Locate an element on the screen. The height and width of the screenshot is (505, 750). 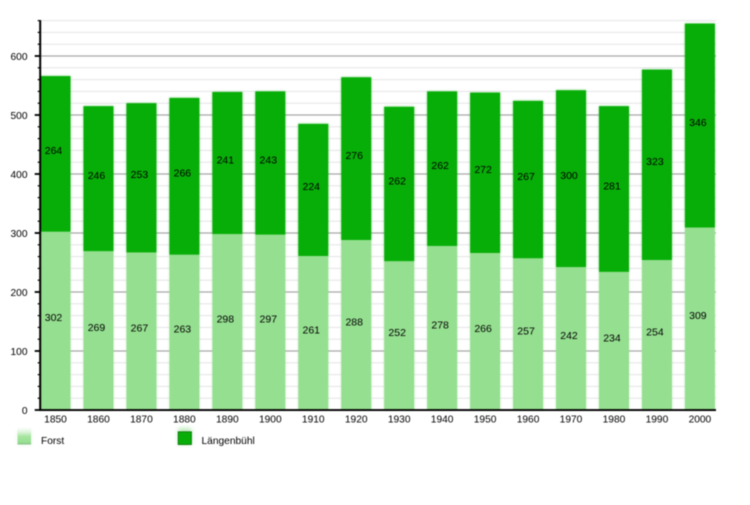
svg-text: 200 is located at coordinates (19, 293).